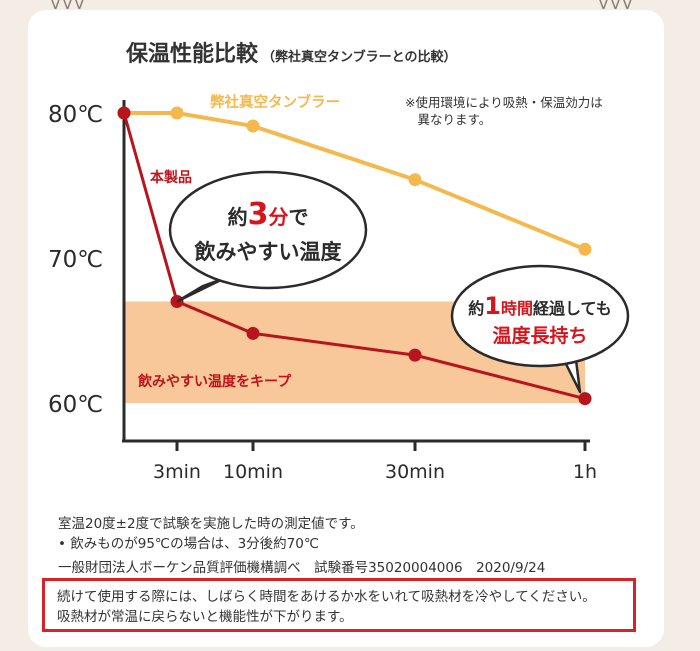 The width and height of the screenshot is (700, 651). I want to click on footer-bullet: • 飲みものが95℃の場合は、3分後約70℃, so click(189, 544).